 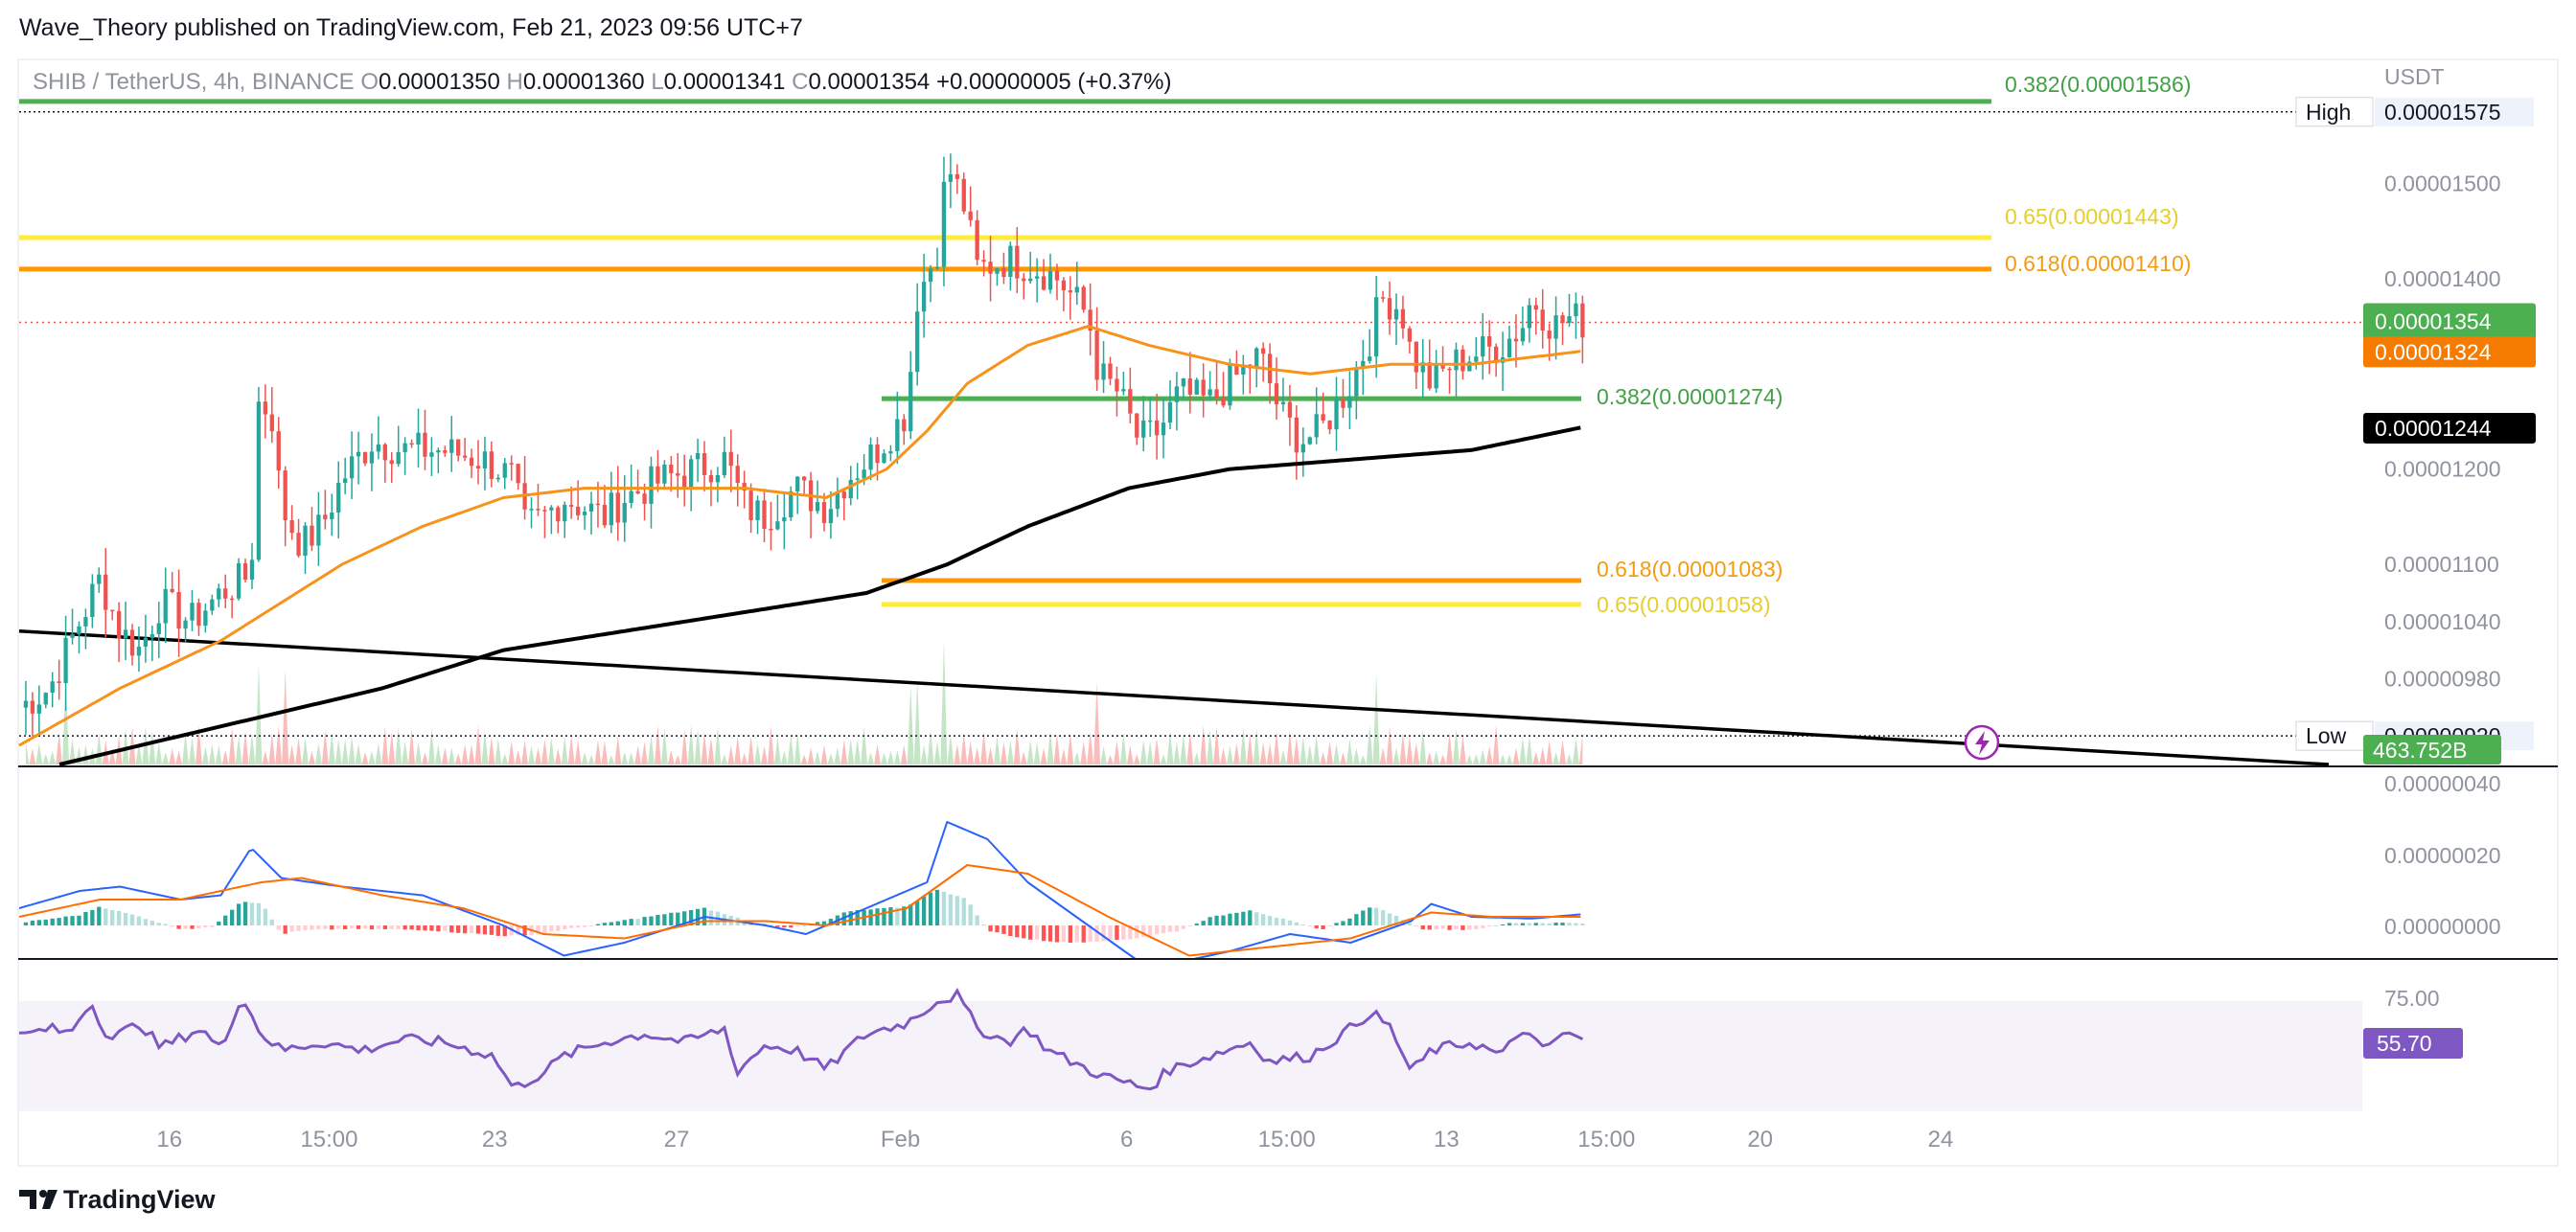 I want to click on time-tick-label: 24, so click(x=1941, y=1139).